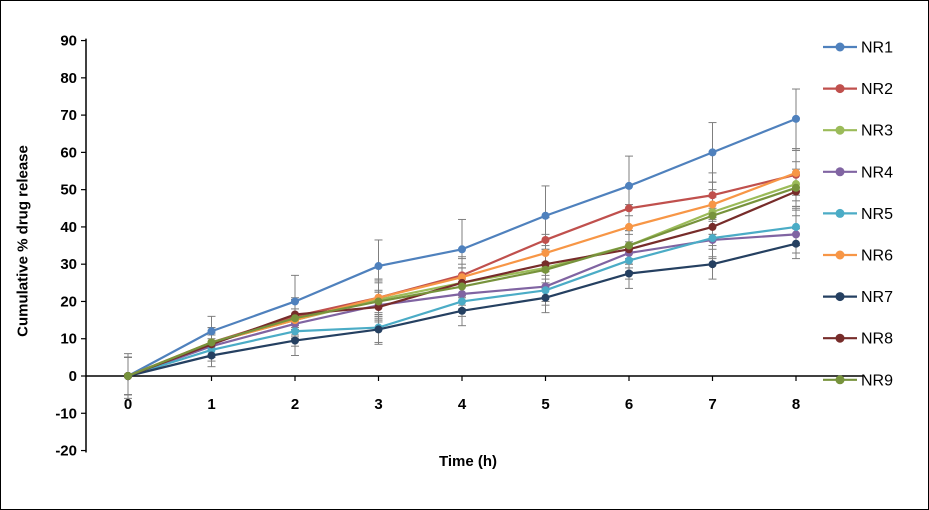  I want to click on y-tick-label: 30, so click(68, 264).